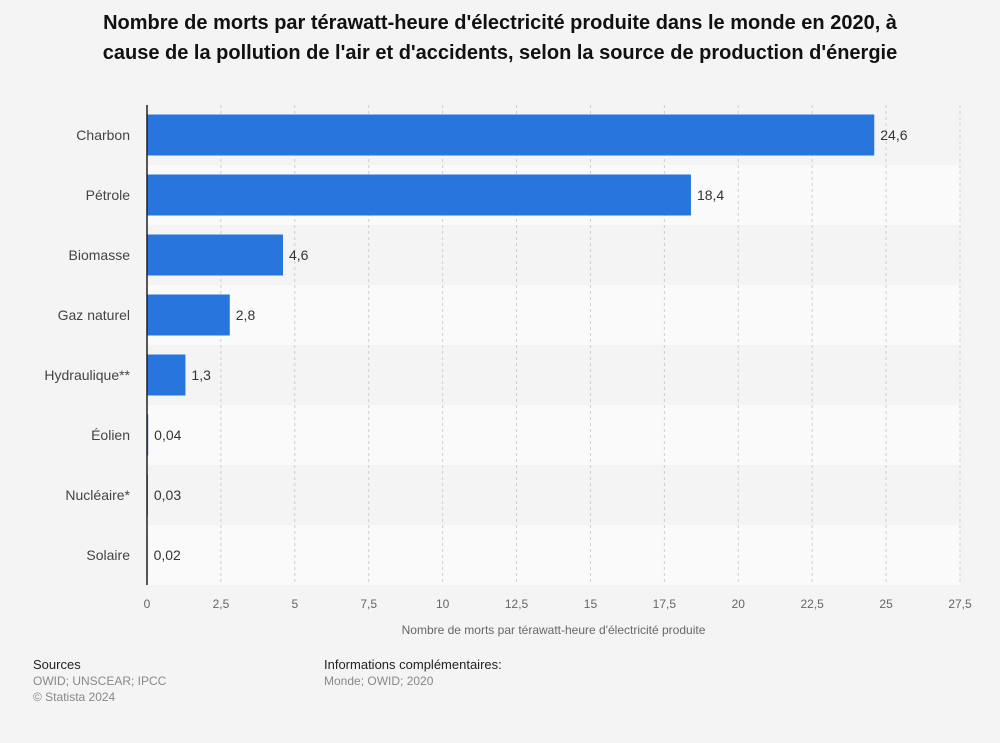 The height and width of the screenshot is (743, 1000). Describe the element at coordinates (108, 555) in the screenshot. I see `category-label: Solaire` at that location.